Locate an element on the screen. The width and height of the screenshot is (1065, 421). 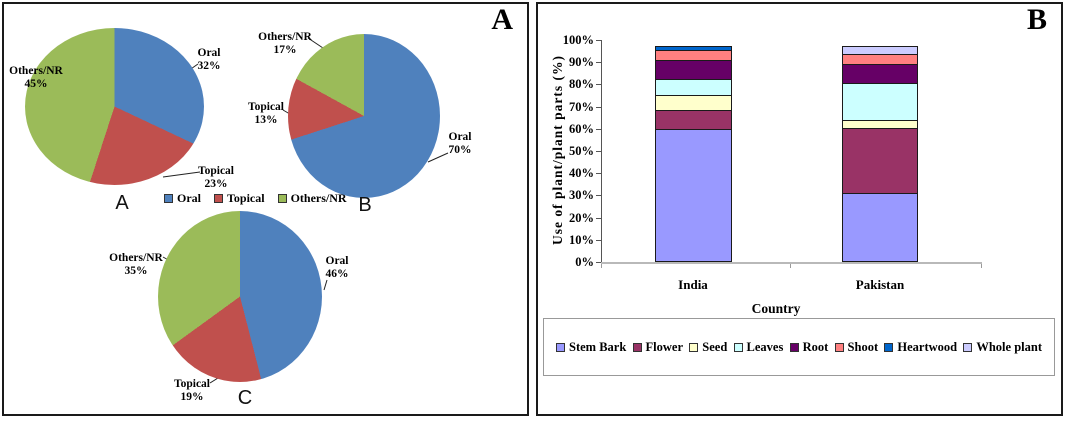
legend-seed-label: Seed is located at coordinates (715, 346).